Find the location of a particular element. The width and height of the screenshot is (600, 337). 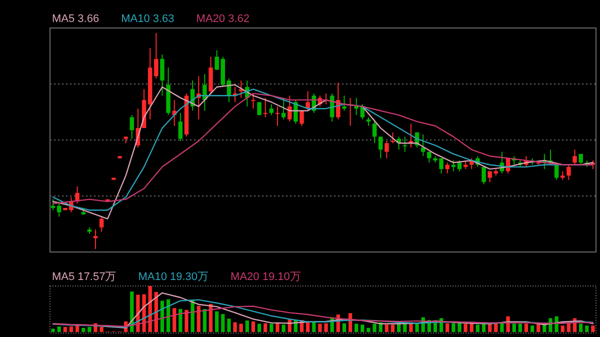

text: MA5 17.57万 is located at coordinates (84, 277).